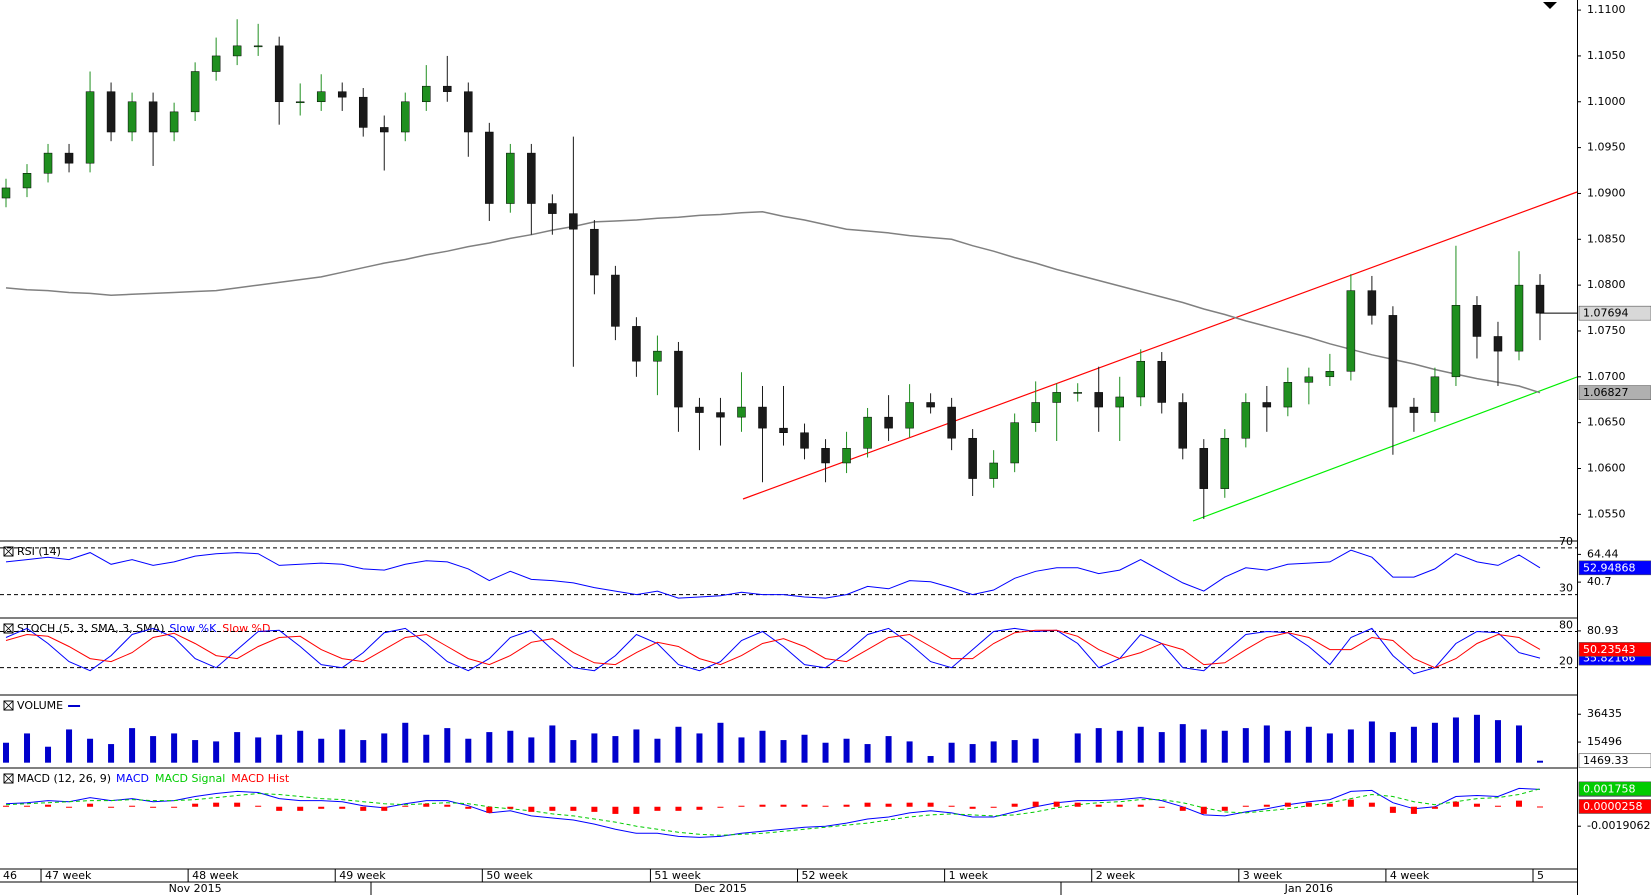 The width and height of the screenshot is (1651, 895). Describe the element at coordinates (1263, 875) in the screenshot. I see `x-tick-label: 3 week` at that location.